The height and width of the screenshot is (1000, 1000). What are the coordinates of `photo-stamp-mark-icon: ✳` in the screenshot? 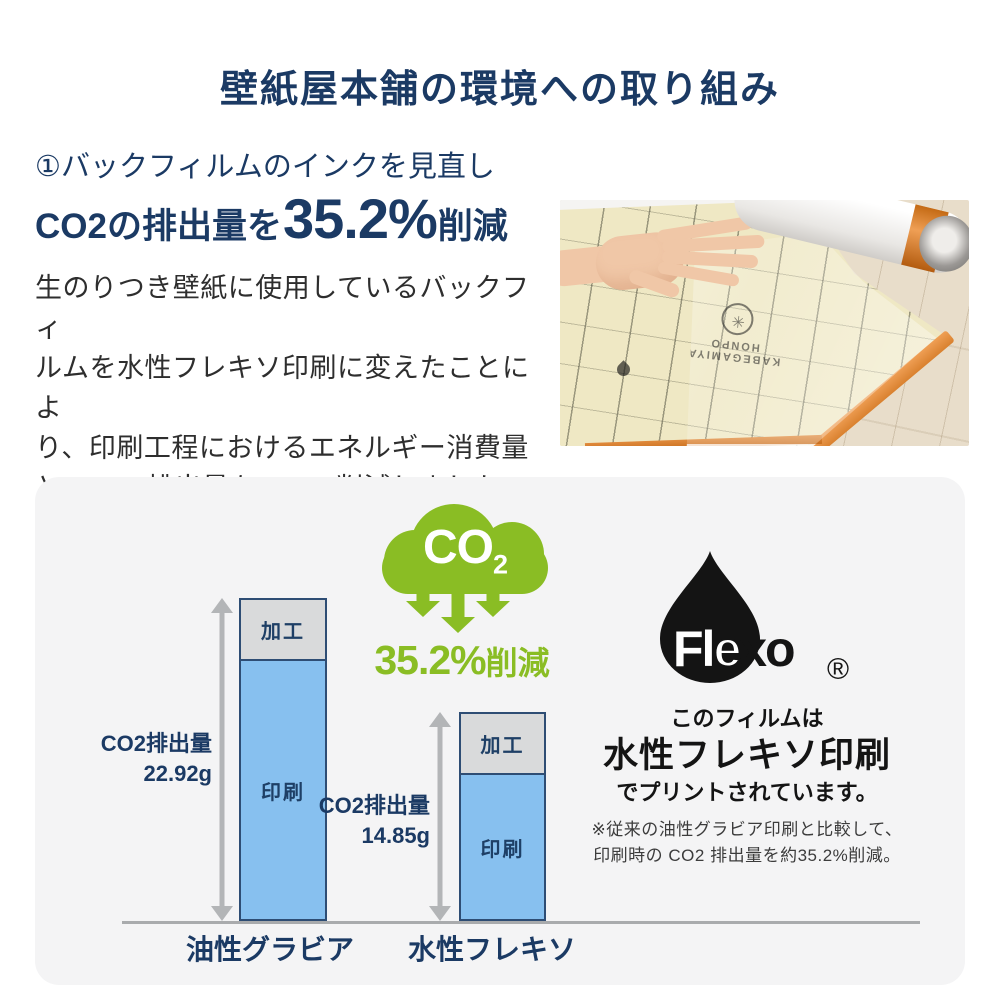 It's located at (738, 319).